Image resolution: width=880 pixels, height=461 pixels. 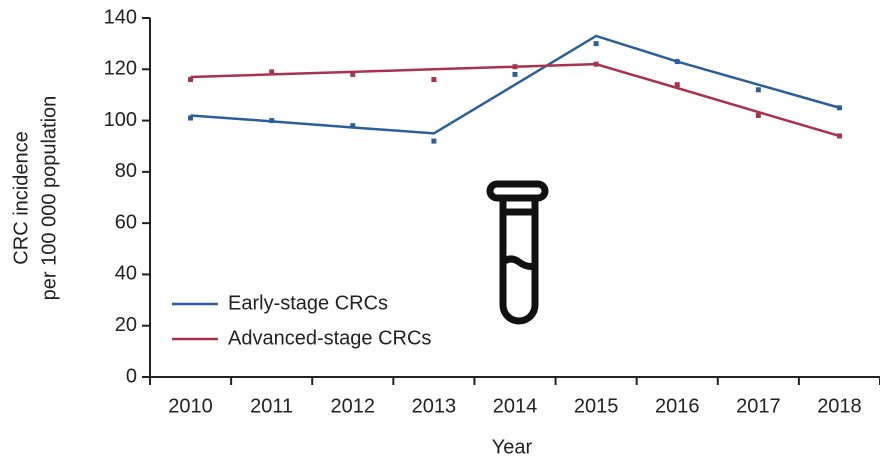 What do you see at coordinates (308, 303) in the screenshot?
I see `legend-label: Early-stage CRCs` at bounding box center [308, 303].